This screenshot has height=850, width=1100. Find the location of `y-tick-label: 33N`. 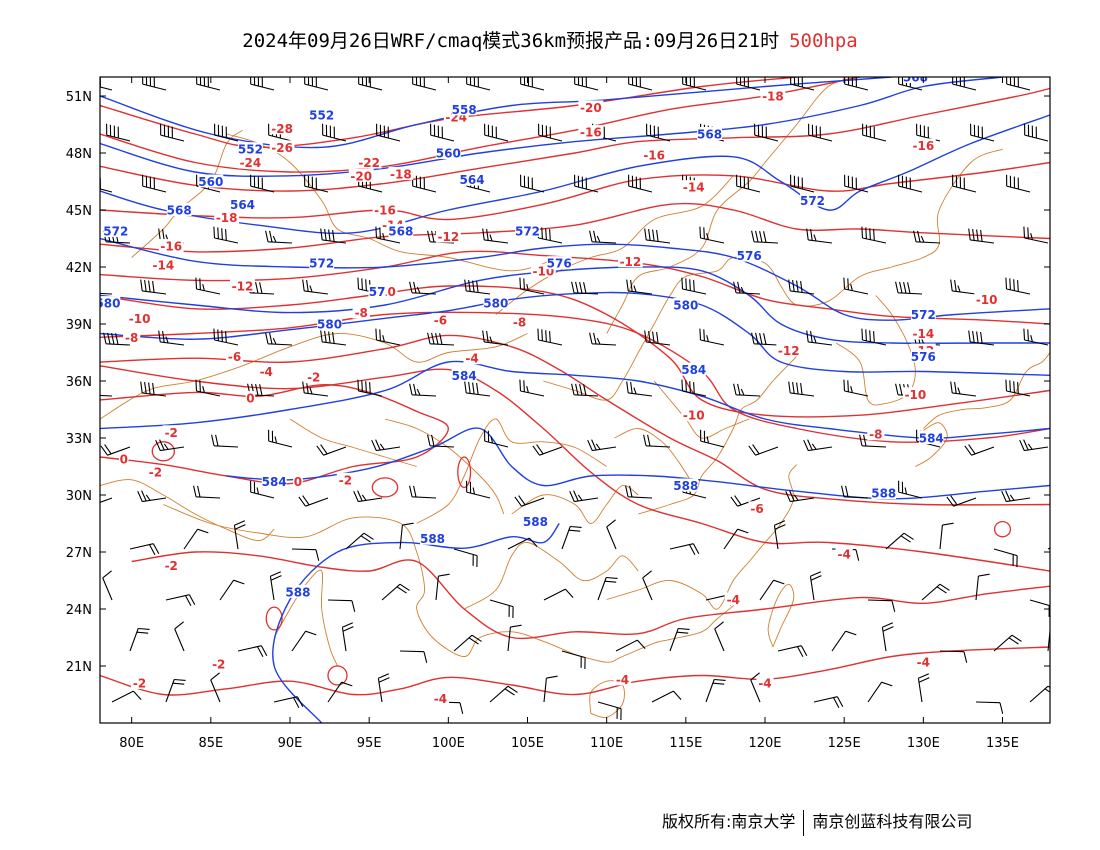

y-tick-label: 33N is located at coordinates (79, 439).